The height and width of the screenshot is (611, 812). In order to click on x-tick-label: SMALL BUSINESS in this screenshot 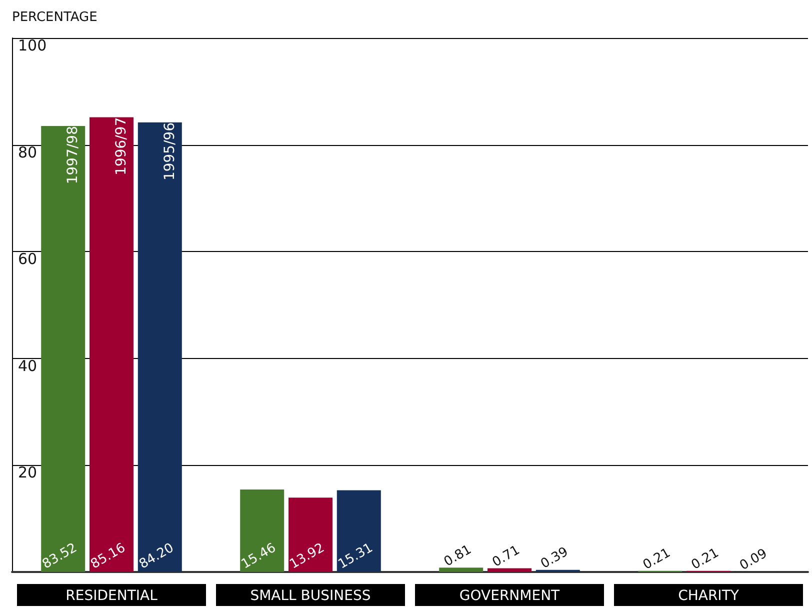, I will do `click(310, 596)`.